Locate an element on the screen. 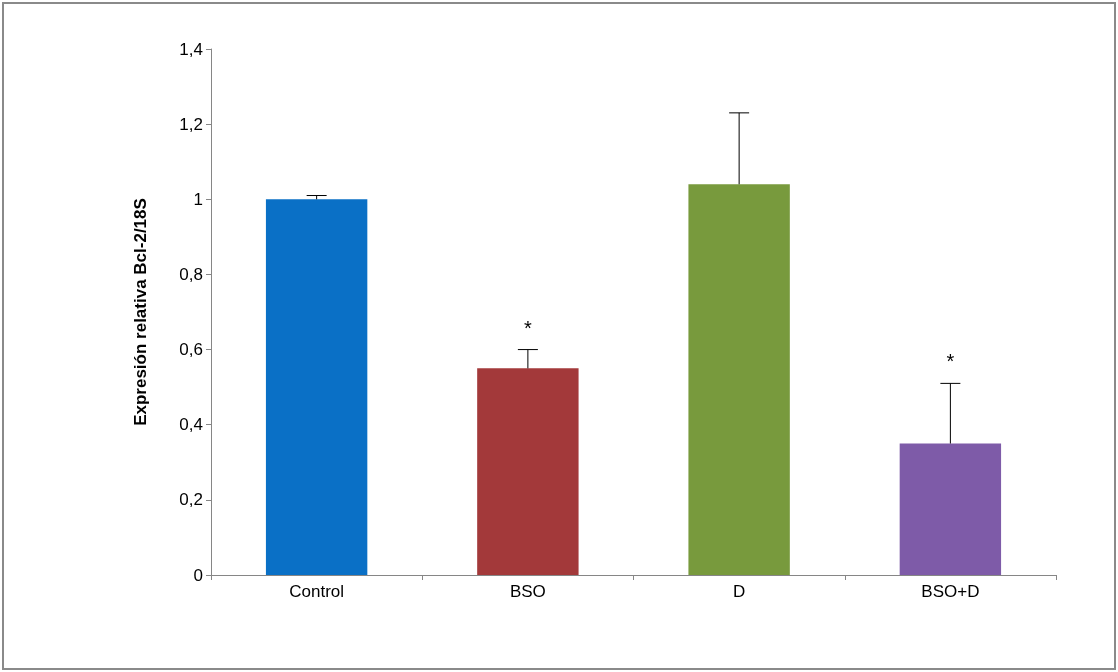 This screenshot has height=672, width=1118. x-tick-label: BSO is located at coordinates (527, 591).